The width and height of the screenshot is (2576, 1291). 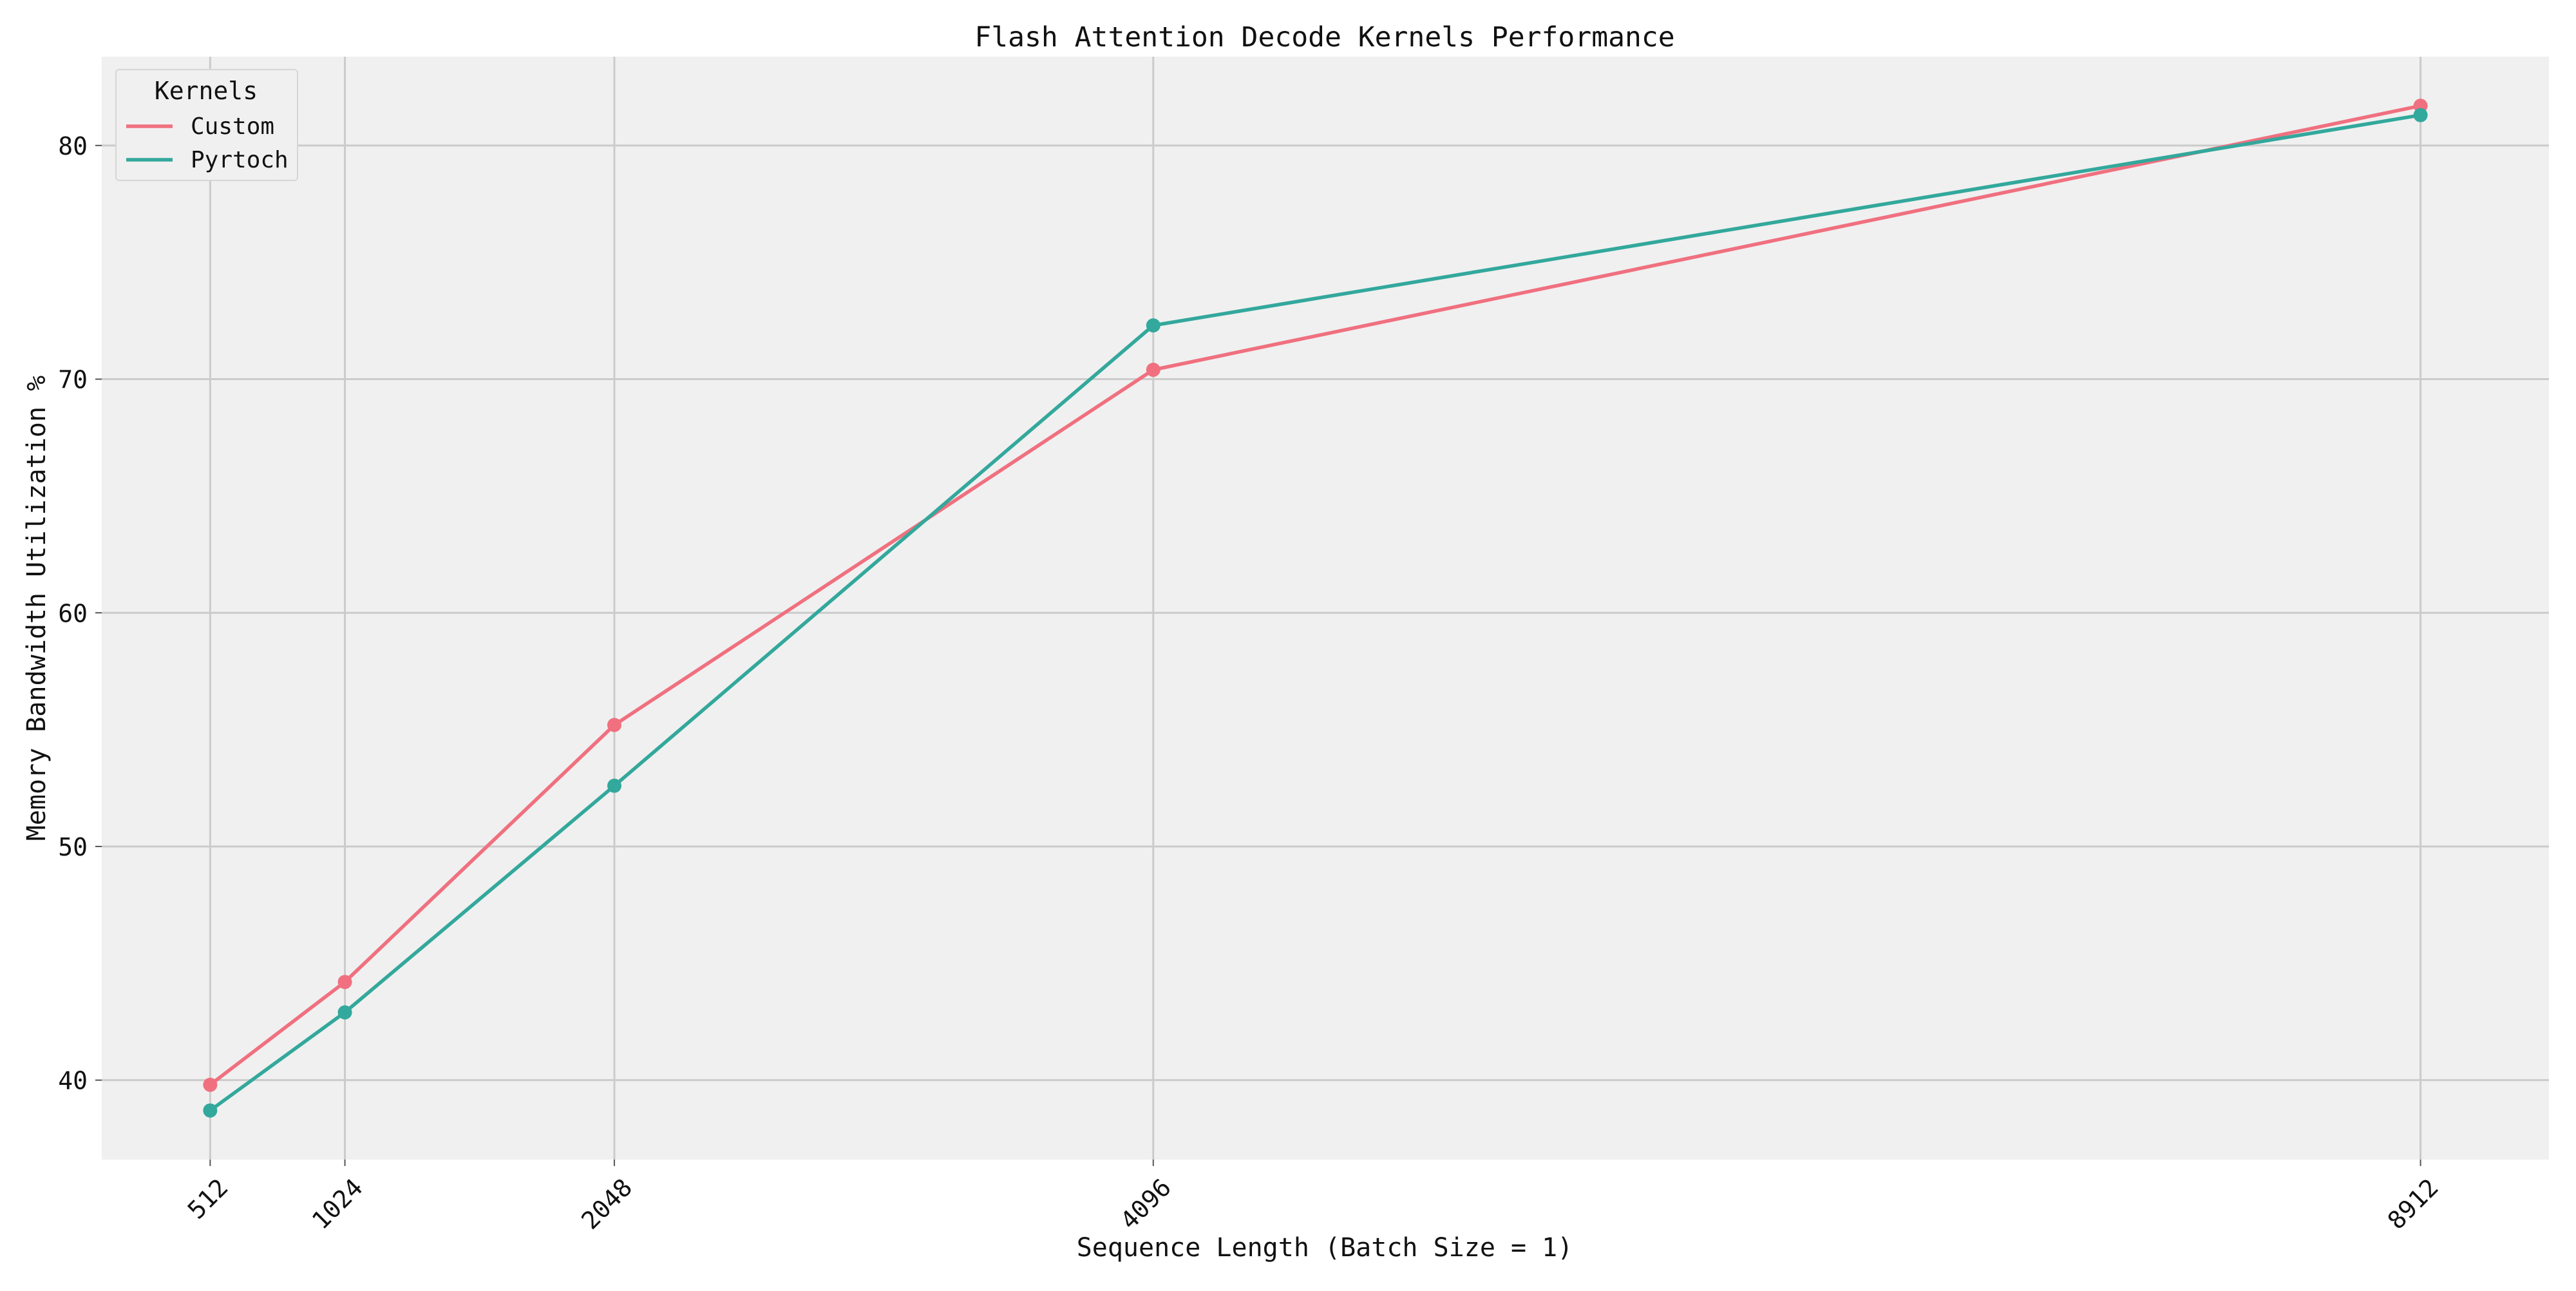 What do you see at coordinates (1146, 1204) in the screenshot?
I see `x-tick-label: 4096` at bounding box center [1146, 1204].